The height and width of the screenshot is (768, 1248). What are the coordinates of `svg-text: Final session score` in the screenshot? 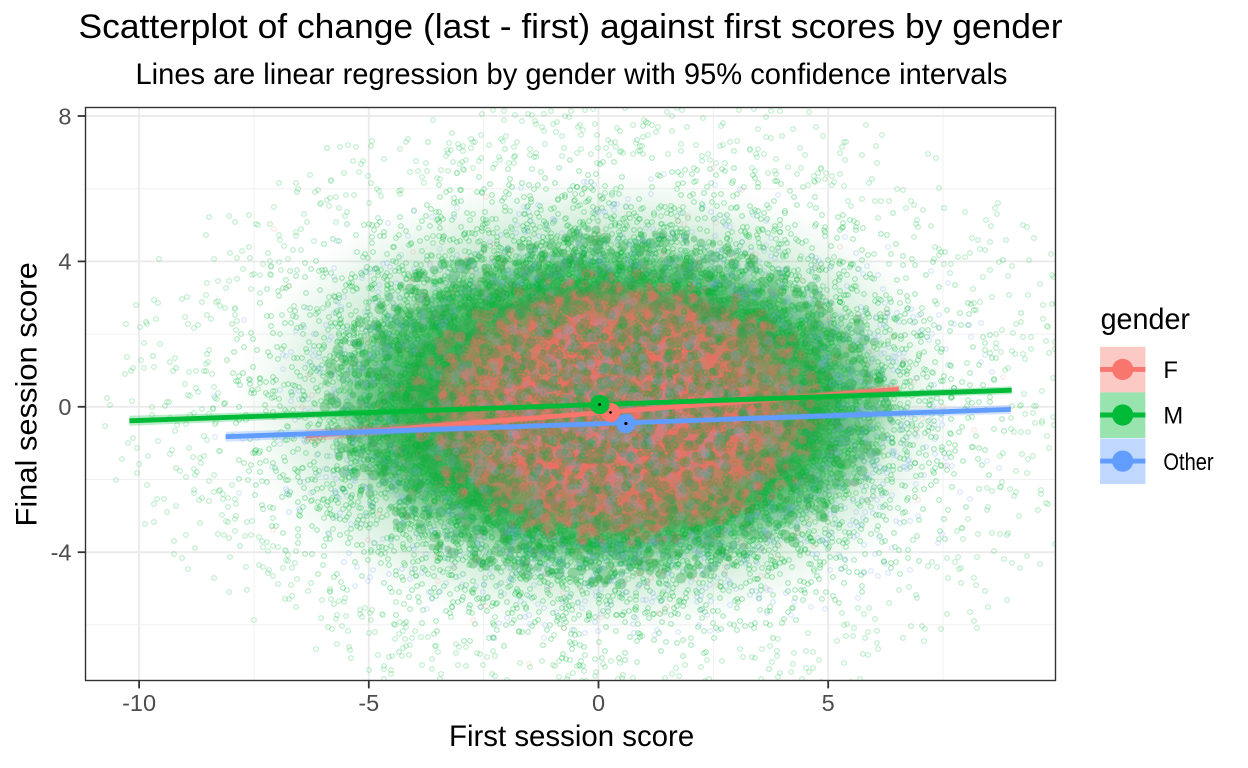 It's located at (26, 394).